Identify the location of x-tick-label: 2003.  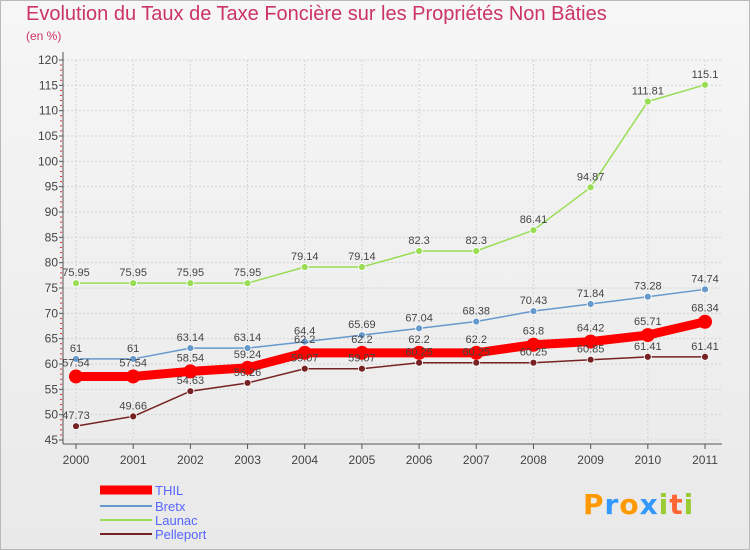
(247, 460).